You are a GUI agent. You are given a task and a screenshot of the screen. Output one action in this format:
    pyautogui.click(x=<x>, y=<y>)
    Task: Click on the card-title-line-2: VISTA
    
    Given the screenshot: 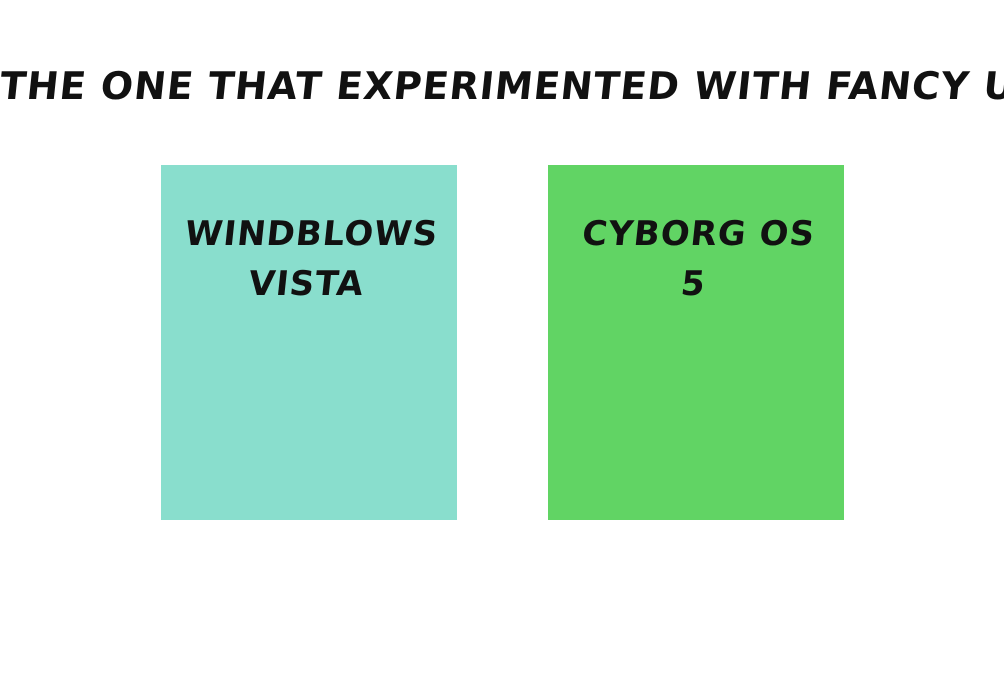 What is the action you would take?
    pyautogui.click(x=306, y=284)
    